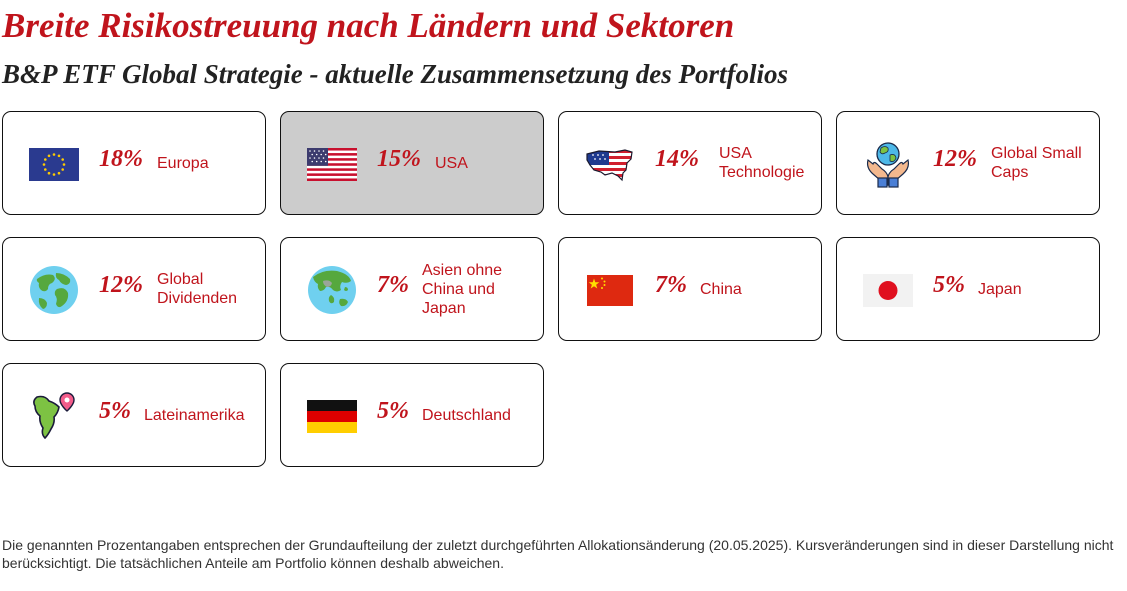 This screenshot has width=1127, height=591. I want to click on allocation-label: Global Dividenden, so click(197, 289).